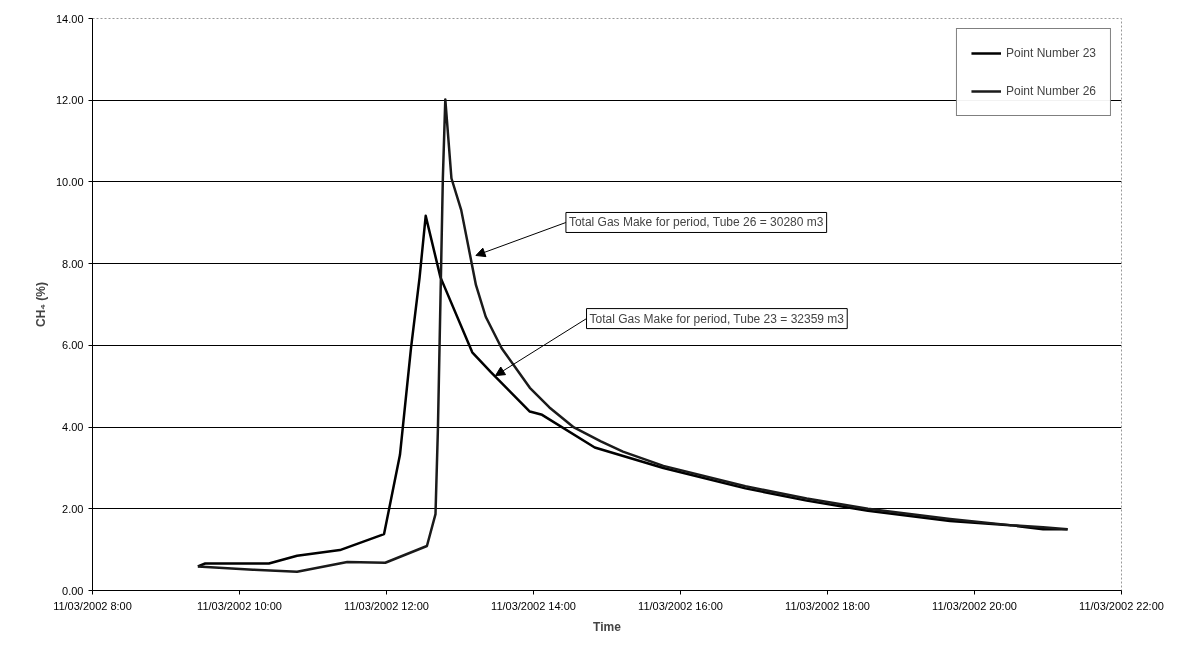 Image resolution: width=1184 pixels, height=648 pixels. What do you see at coordinates (40, 304) in the screenshot?
I see `y-axis-title: CH₄ (%)` at bounding box center [40, 304].